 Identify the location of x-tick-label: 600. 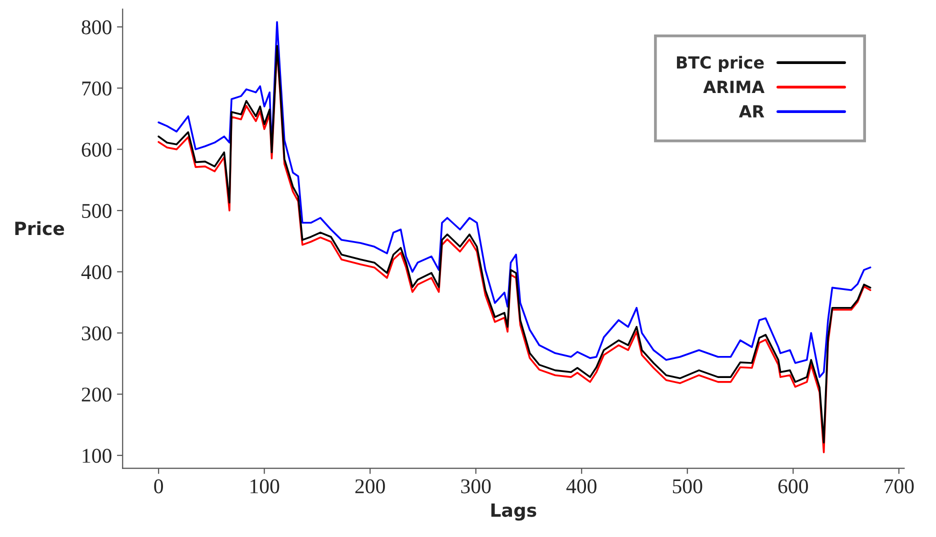
(793, 486).